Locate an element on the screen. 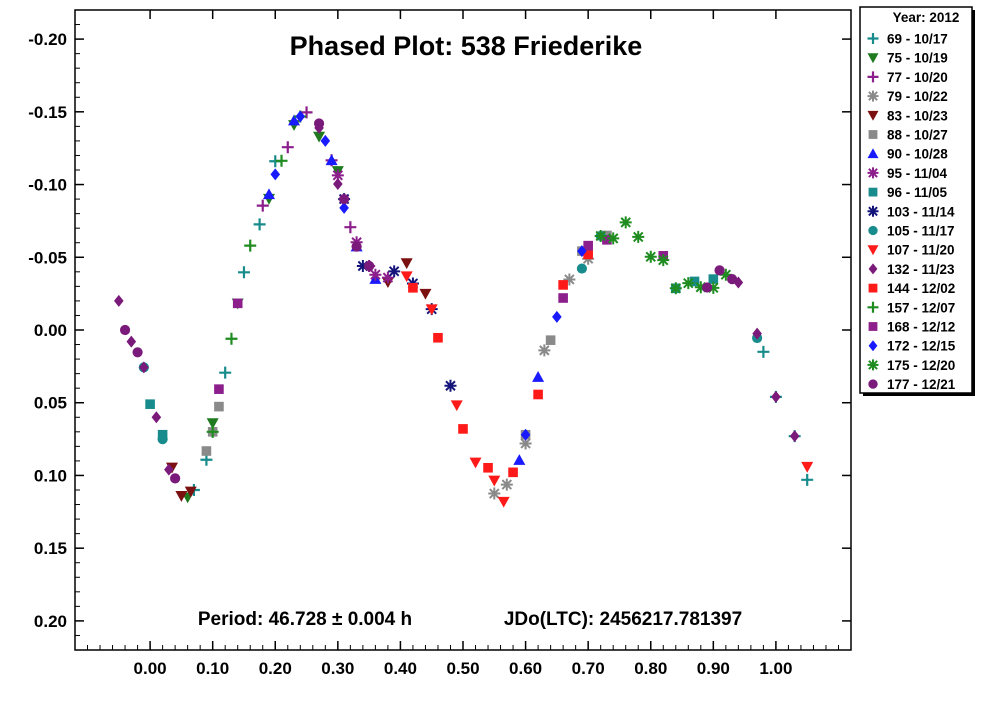 The height and width of the screenshot is (704, 982). x-tick-label: 0.80 is located at coordinates (650, 668).